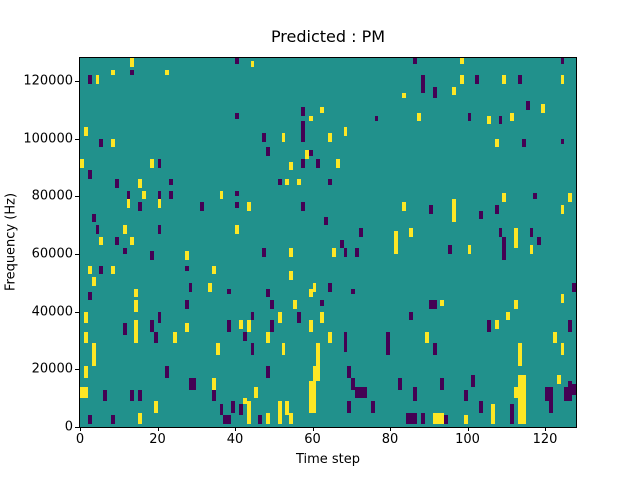 This screenshot has width=640, height=480. Describe the element at coordinates (328, 36) in the screenshot. I see `chart-title: Predicted : PM` at that location.